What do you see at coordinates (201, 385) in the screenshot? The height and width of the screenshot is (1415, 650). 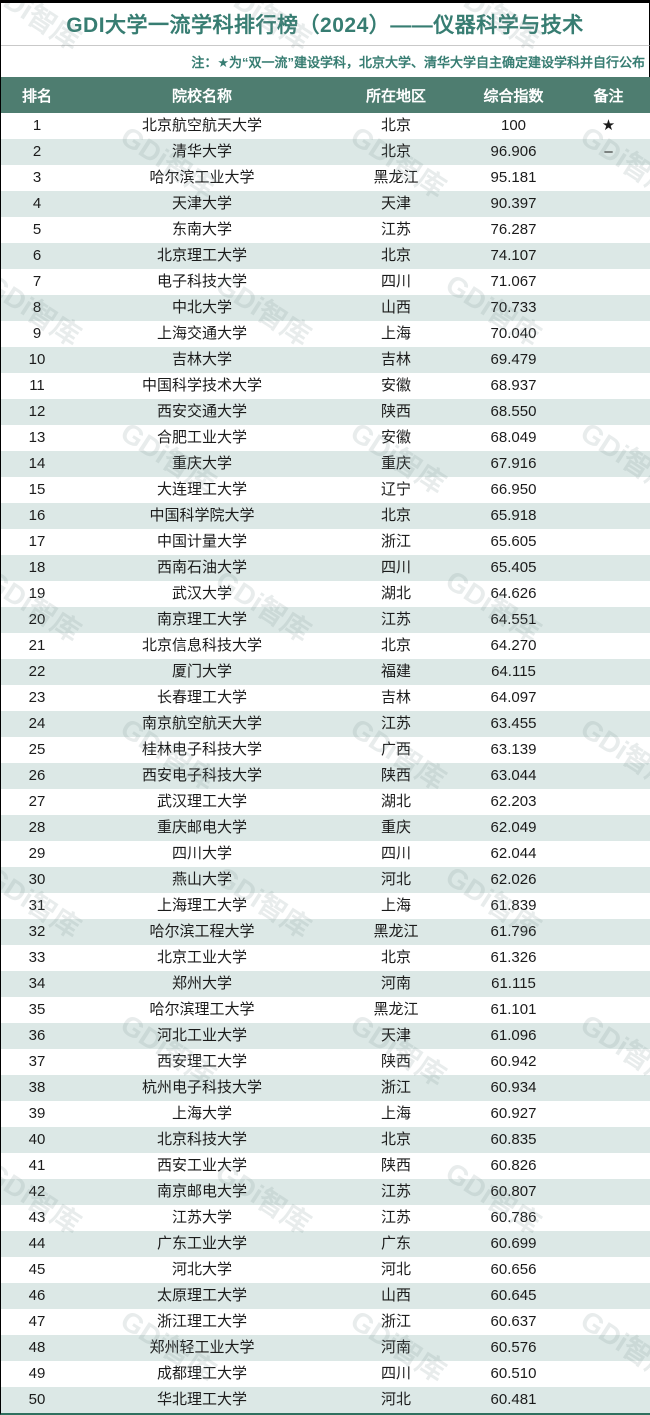 I see `university-name-cell: 中国科学技术大学` at bounding box center [201, 385].